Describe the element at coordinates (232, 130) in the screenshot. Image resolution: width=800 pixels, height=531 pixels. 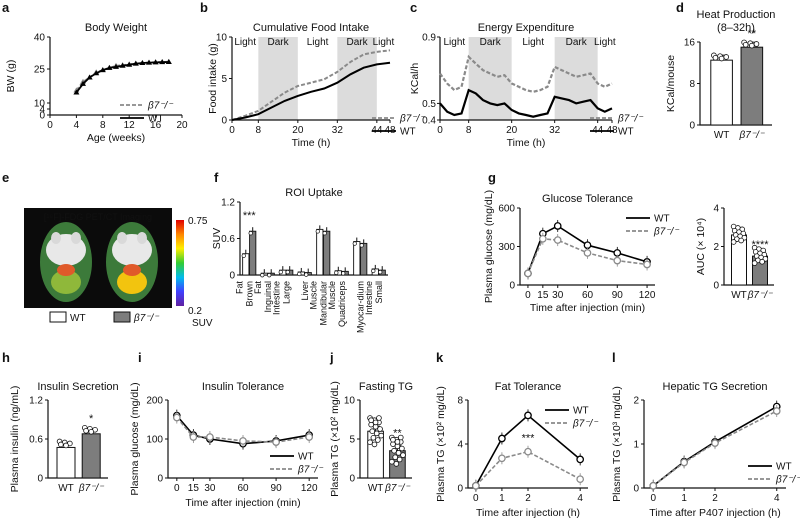
I see `b-xtick-label: 0` at that location.